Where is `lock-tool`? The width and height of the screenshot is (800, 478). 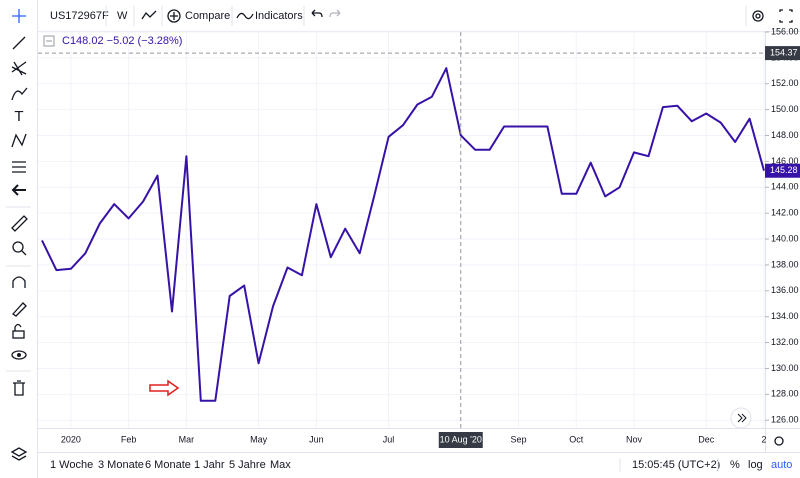 lock-tool is located at coordinates (18, 334).